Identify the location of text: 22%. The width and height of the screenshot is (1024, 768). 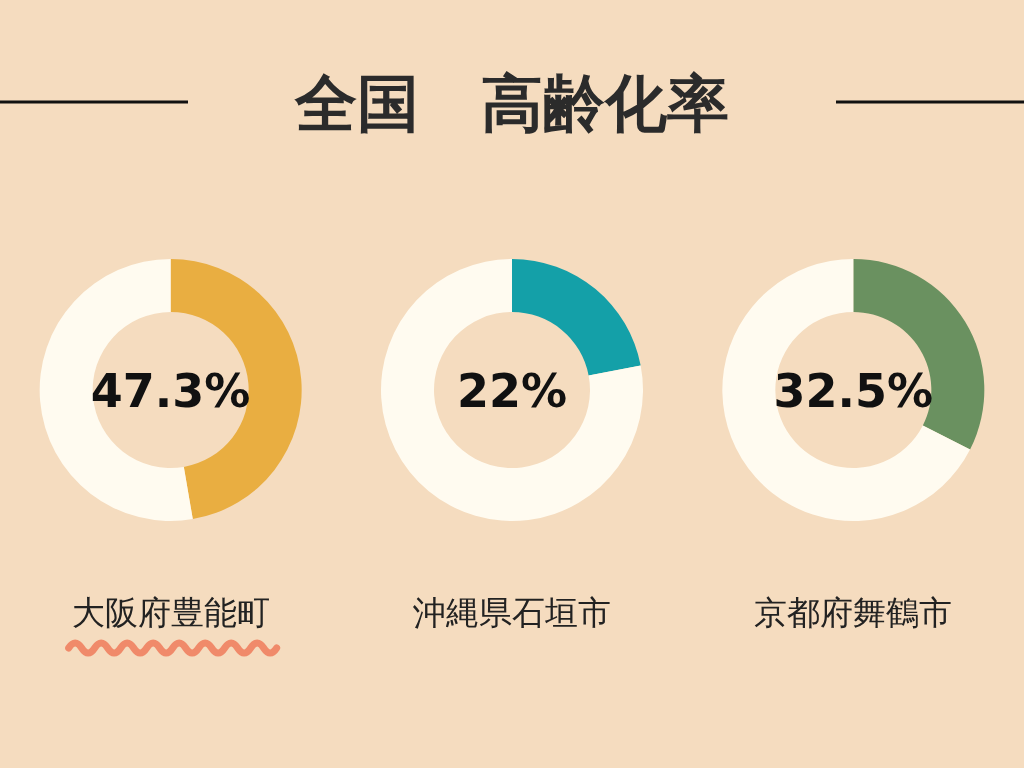
(512, 391).